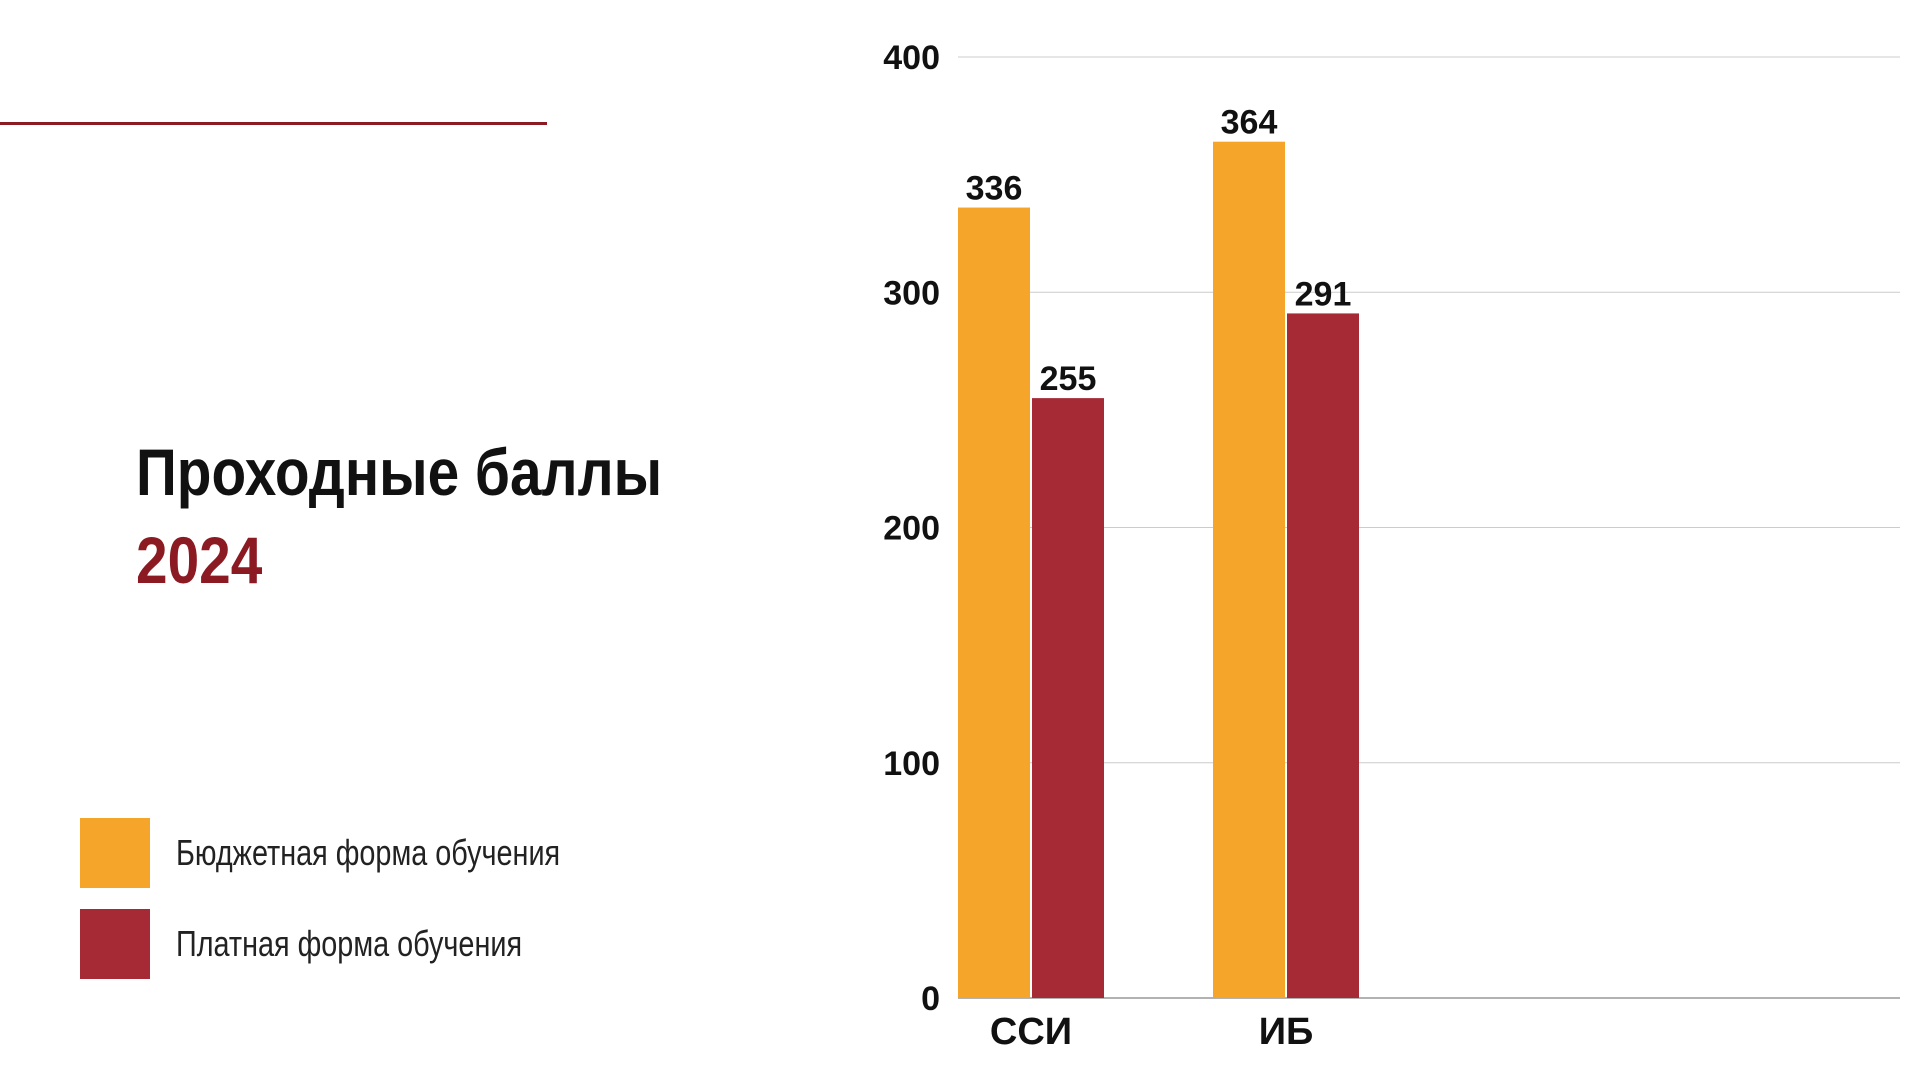 Image resolution: width=1920 pixels, height=1080 pixels. What do you see at coordinates (911, 293) in the screenshot?
I see `y-tick-label: 300` at bounding box center [911, 293].